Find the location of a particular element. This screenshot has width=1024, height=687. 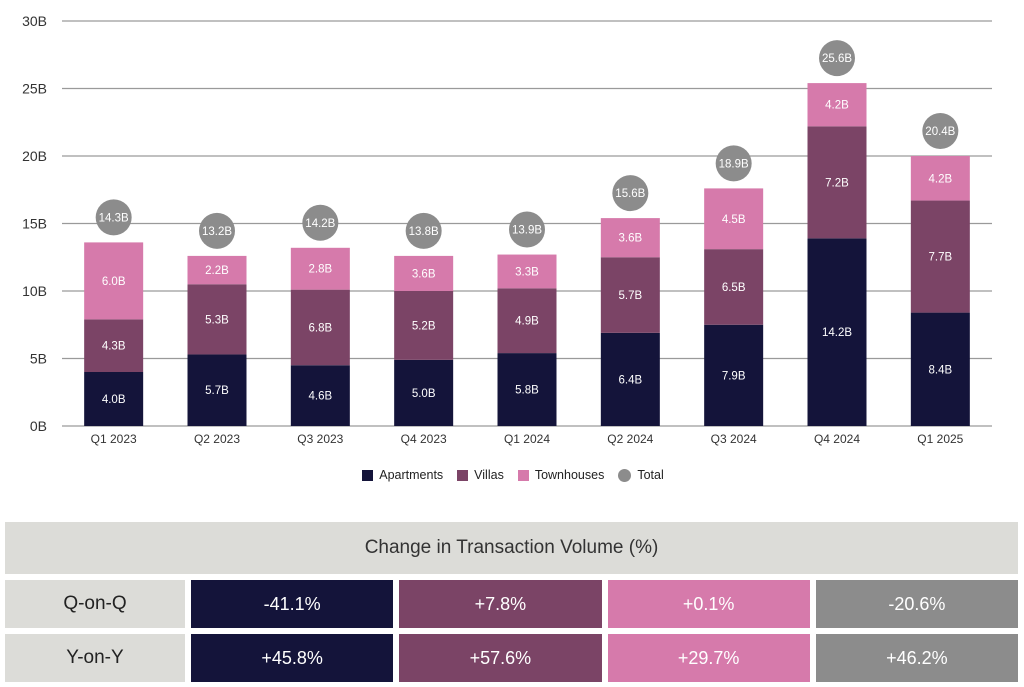

total-label: 14.3B is located at coordinates (114, 218).